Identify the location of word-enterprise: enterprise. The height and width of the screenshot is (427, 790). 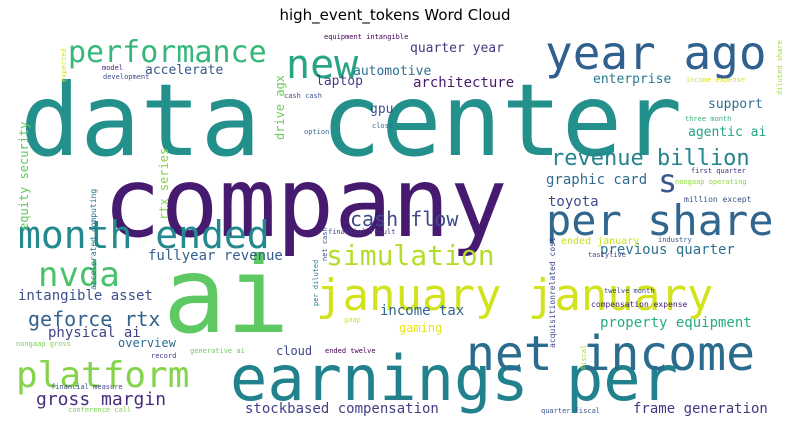
(632, 79).